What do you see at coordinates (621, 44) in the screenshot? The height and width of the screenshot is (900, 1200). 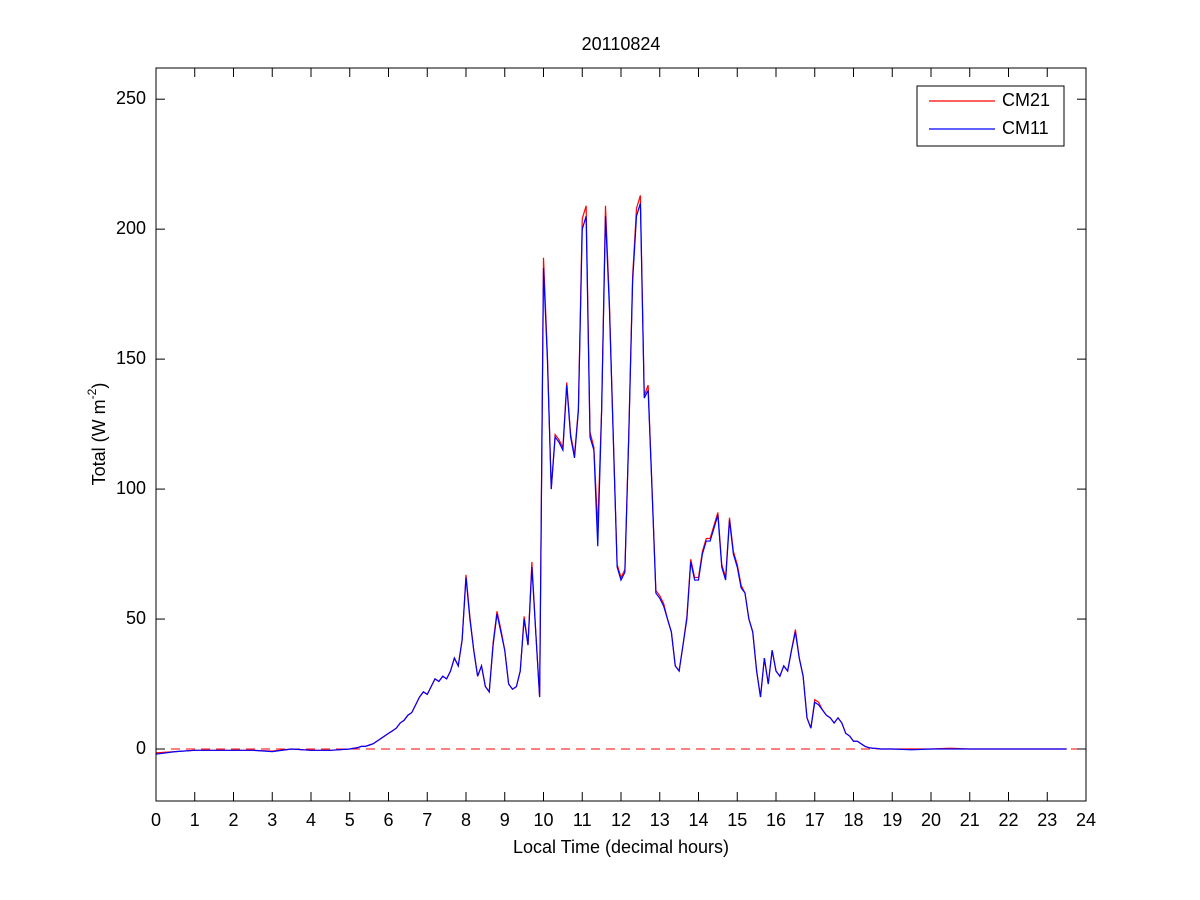 I see `chart-title: 20110824` at bounding box center [621, 44].